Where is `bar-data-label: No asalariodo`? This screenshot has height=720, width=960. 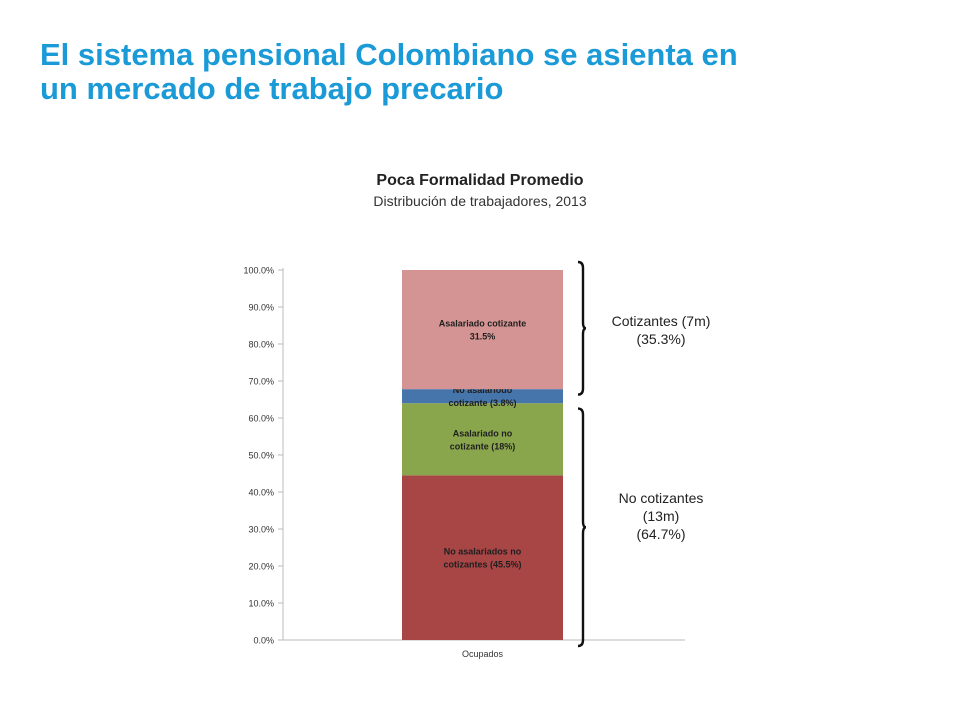 bar-data-label: No asalariodo is located at coordinates (483, 390).